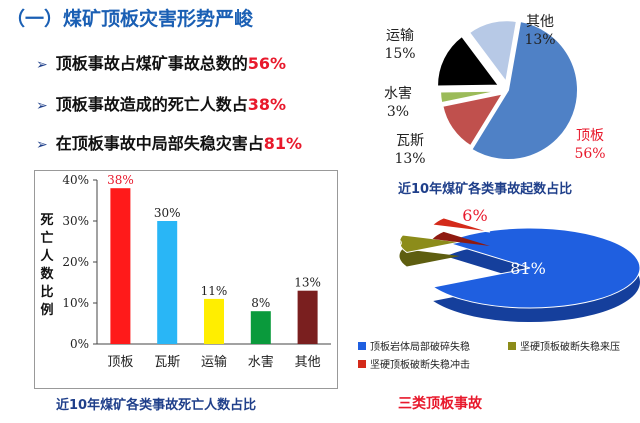 This screenshot has width=640, height=423. Describe the element at coordinates (75, 303) in the screenshot. I see `y-tick-label: 10%` at that location.